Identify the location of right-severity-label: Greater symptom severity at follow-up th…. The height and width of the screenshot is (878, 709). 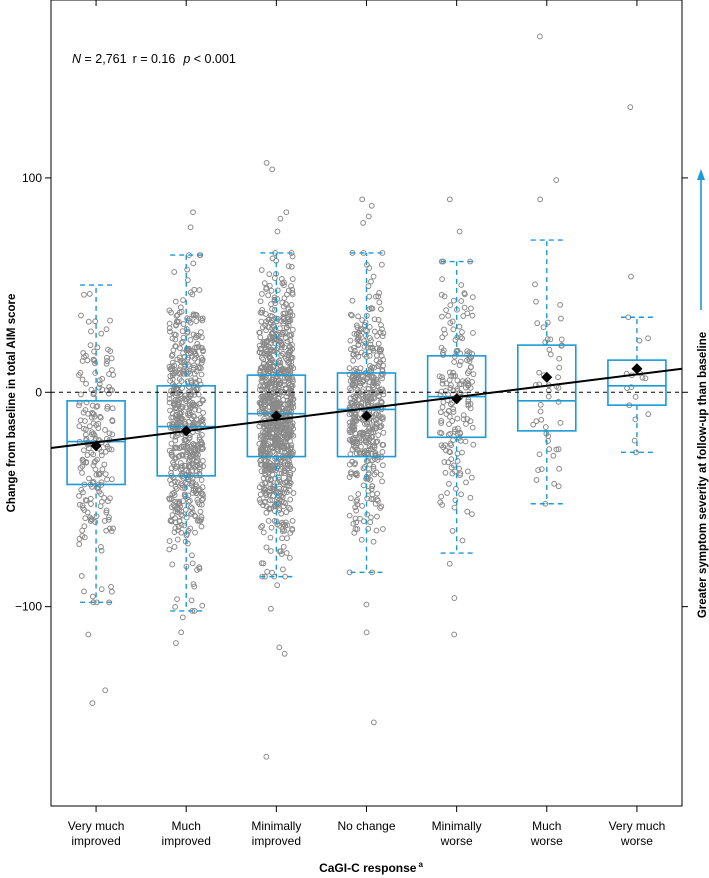
(703, 475).